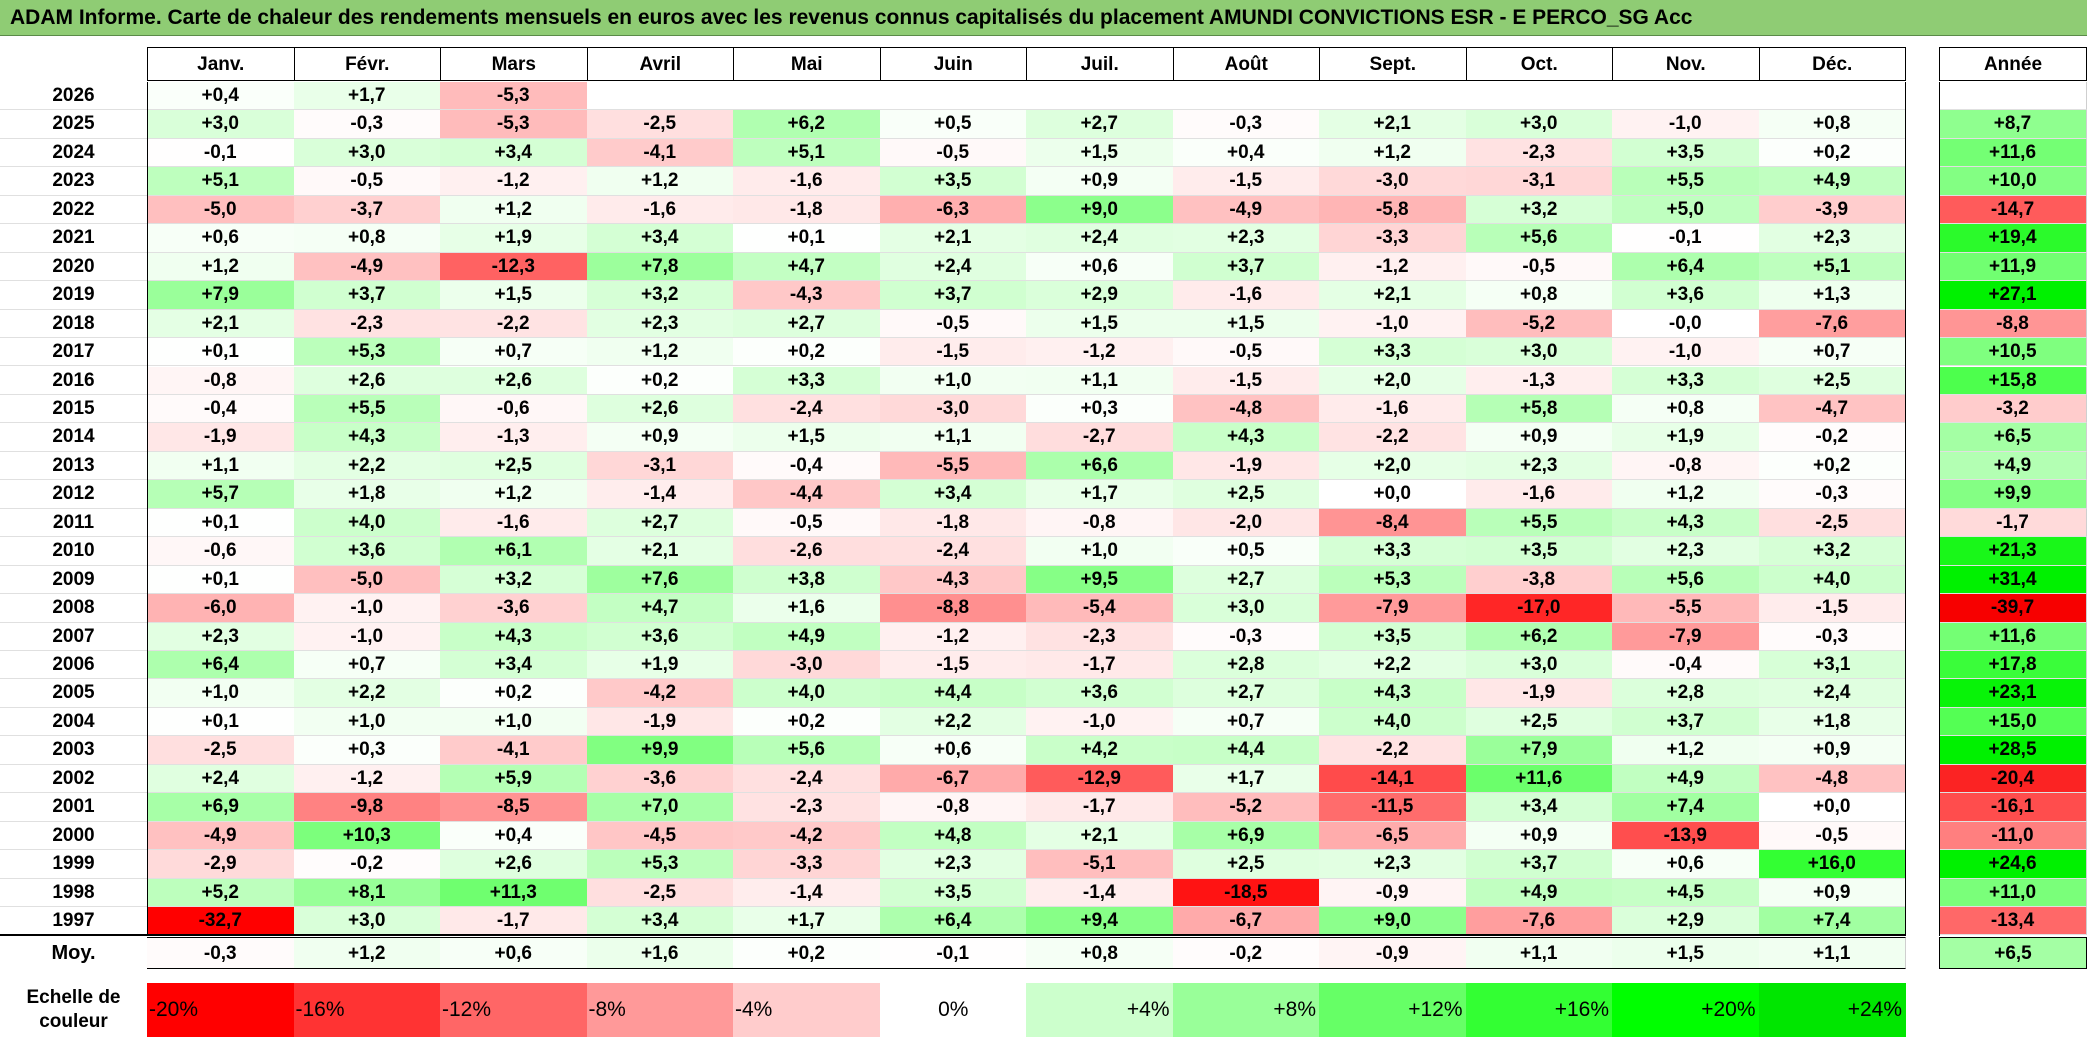 Image resolution: width=2087 pixels, height=1037 pixels. I want to click on heatmap-cell: -5,4, so click(1100, 608).